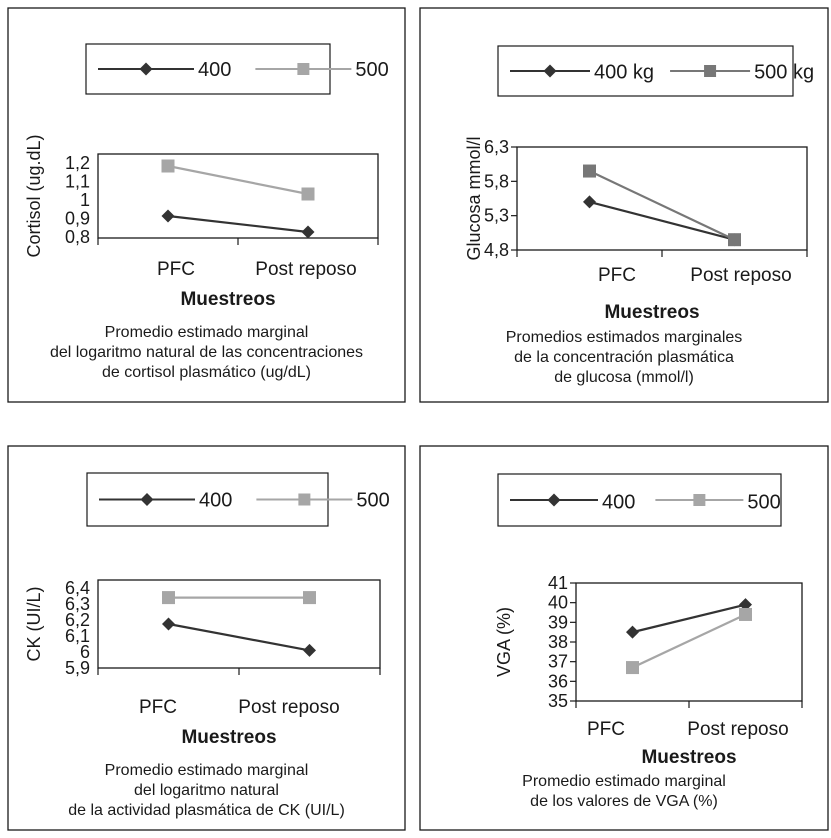 The width and height of the screenshot is (831, 838). I want to click on y-tick-label-3: 5,3, so click(496, 216).